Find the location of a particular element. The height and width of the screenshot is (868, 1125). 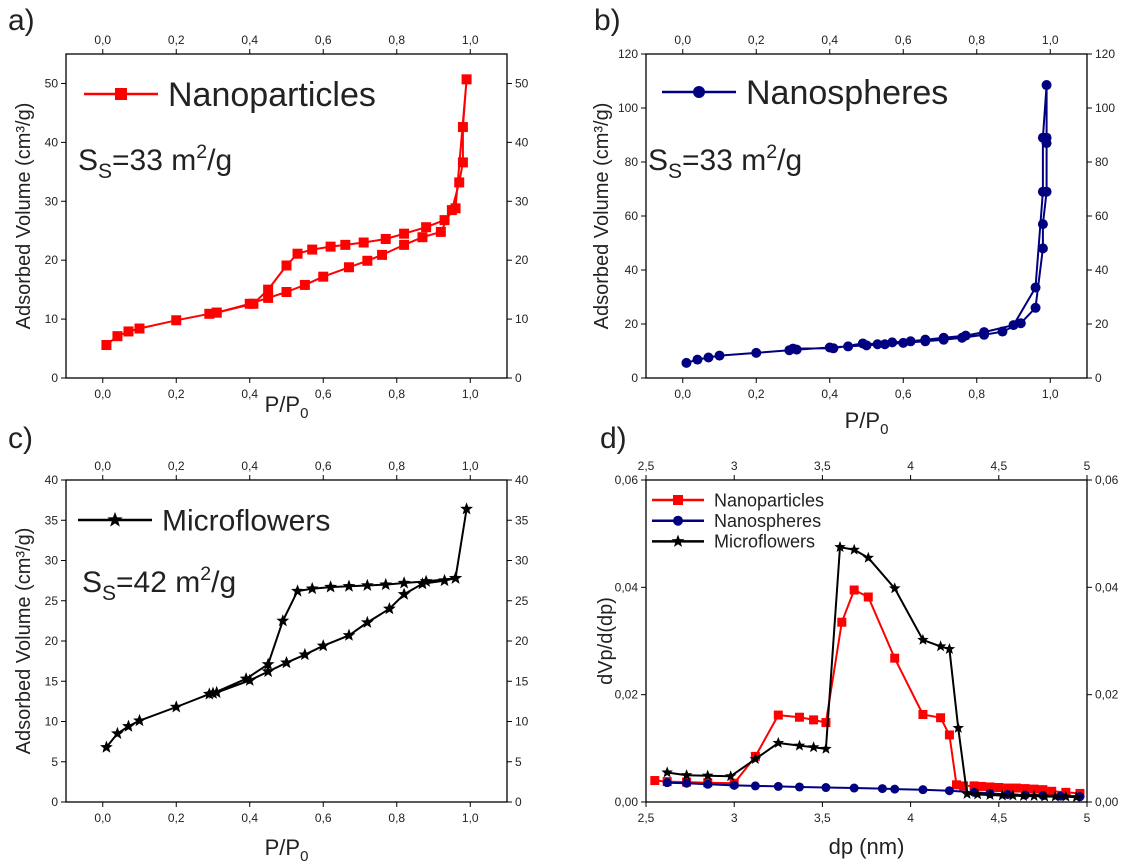

x-axis-label-subscript: 0 is located at coordinates (304, 856).